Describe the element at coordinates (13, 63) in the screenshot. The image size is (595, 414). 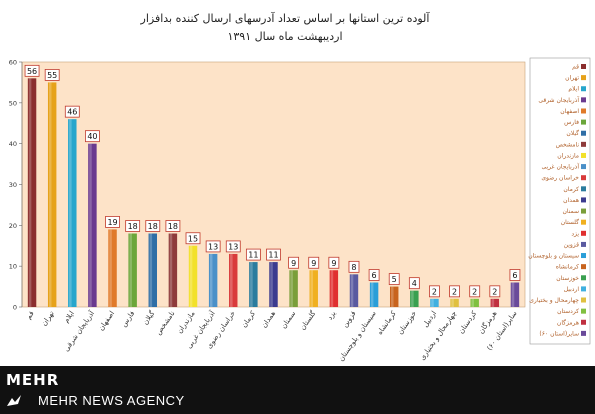
I see `y-tick-label: 60` at that location.